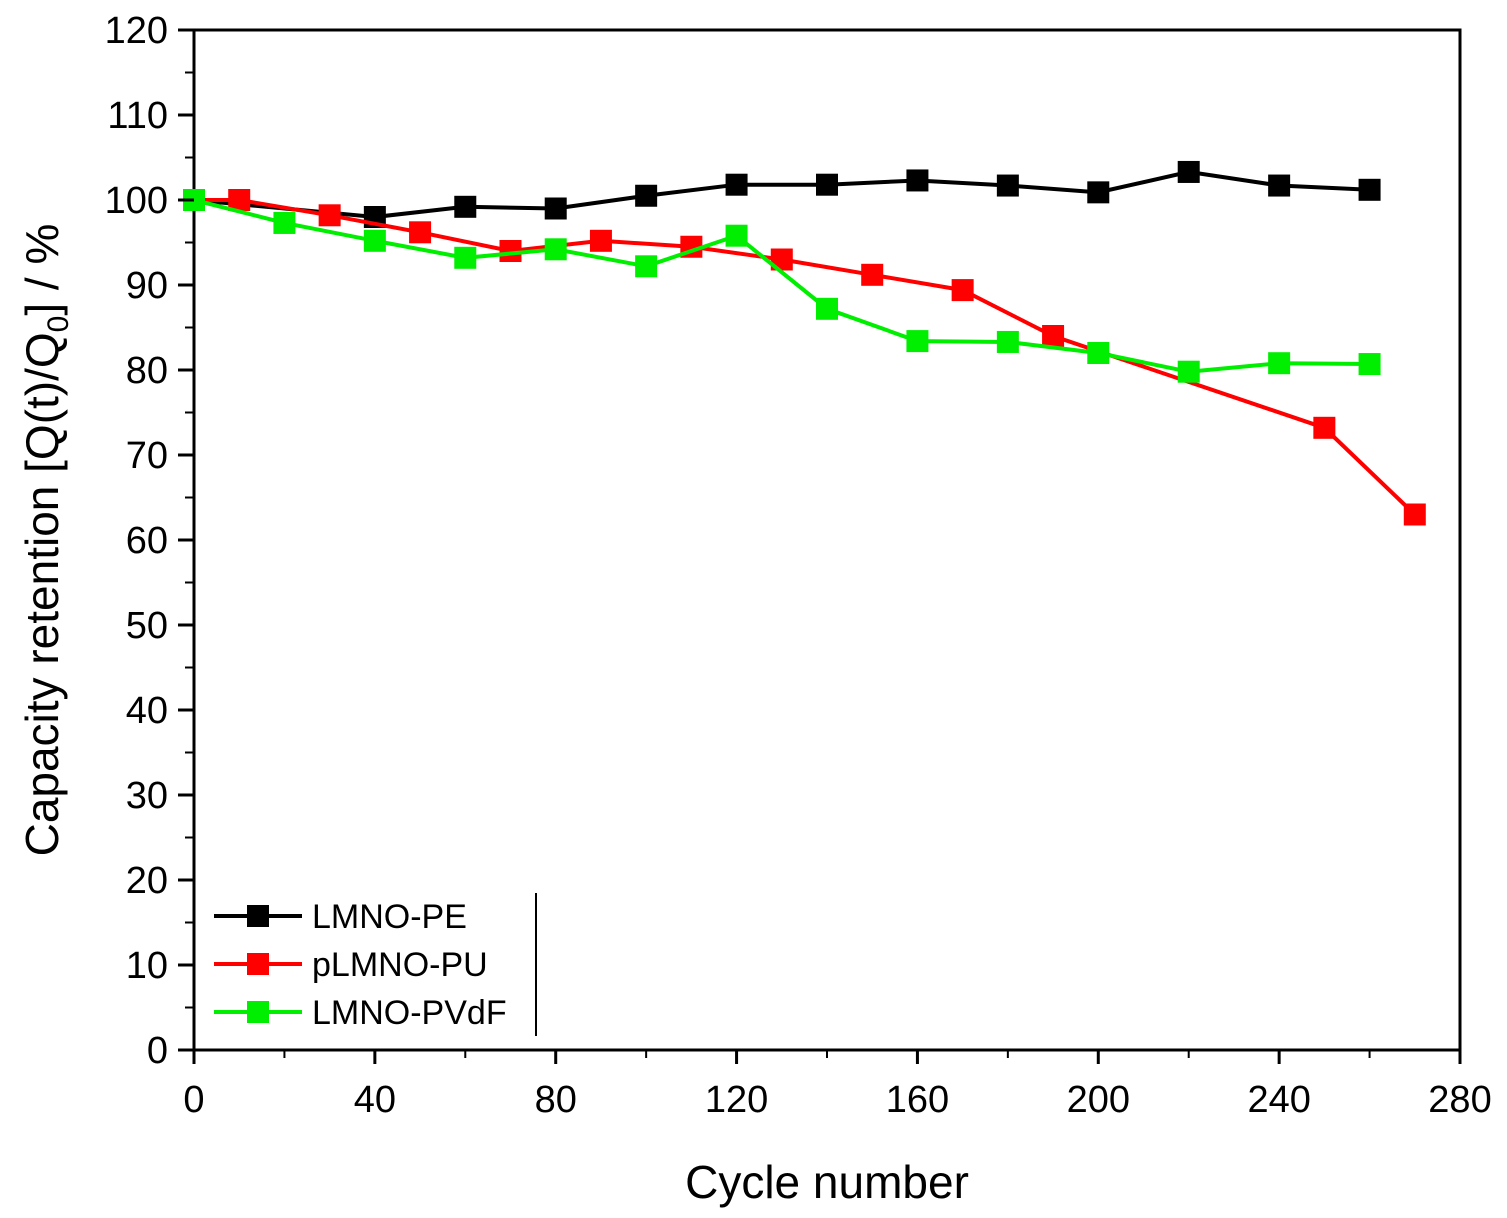 The height and width of the screenshot is (1218, 1507). Describe the element at coordinates (1278, 1100) in the screenshot. I see `x-tick-label: 240` at that location.